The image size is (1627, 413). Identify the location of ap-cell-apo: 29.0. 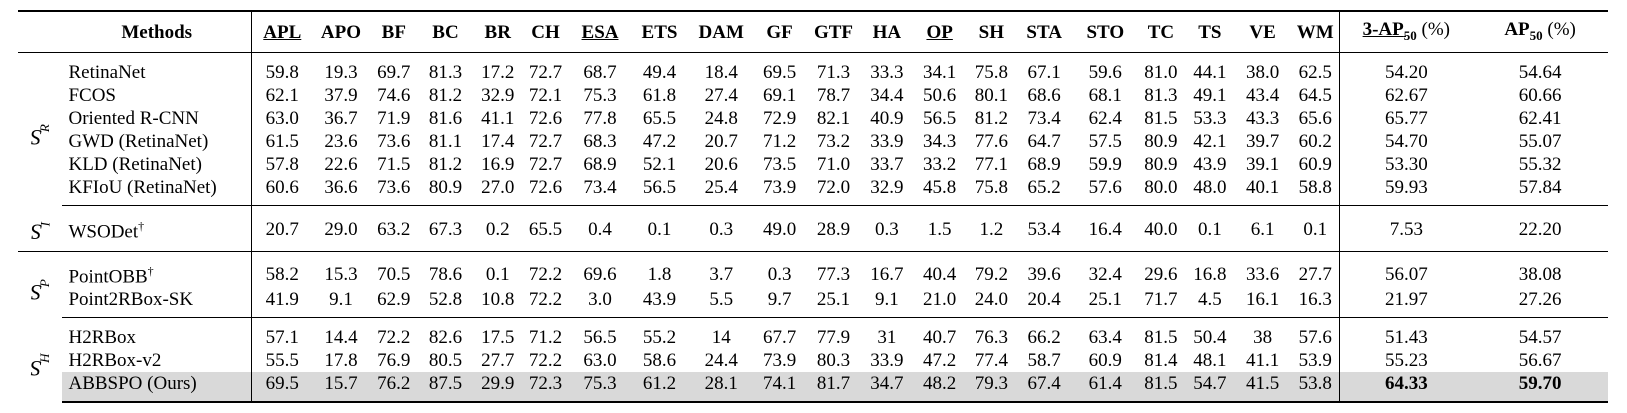
(341, 228).